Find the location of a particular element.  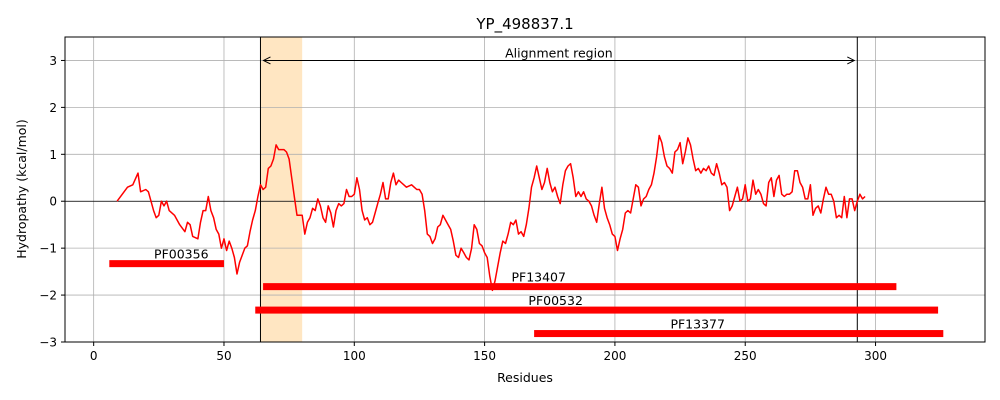

y-tick-label: −2 is located at coordinates (48, 296).